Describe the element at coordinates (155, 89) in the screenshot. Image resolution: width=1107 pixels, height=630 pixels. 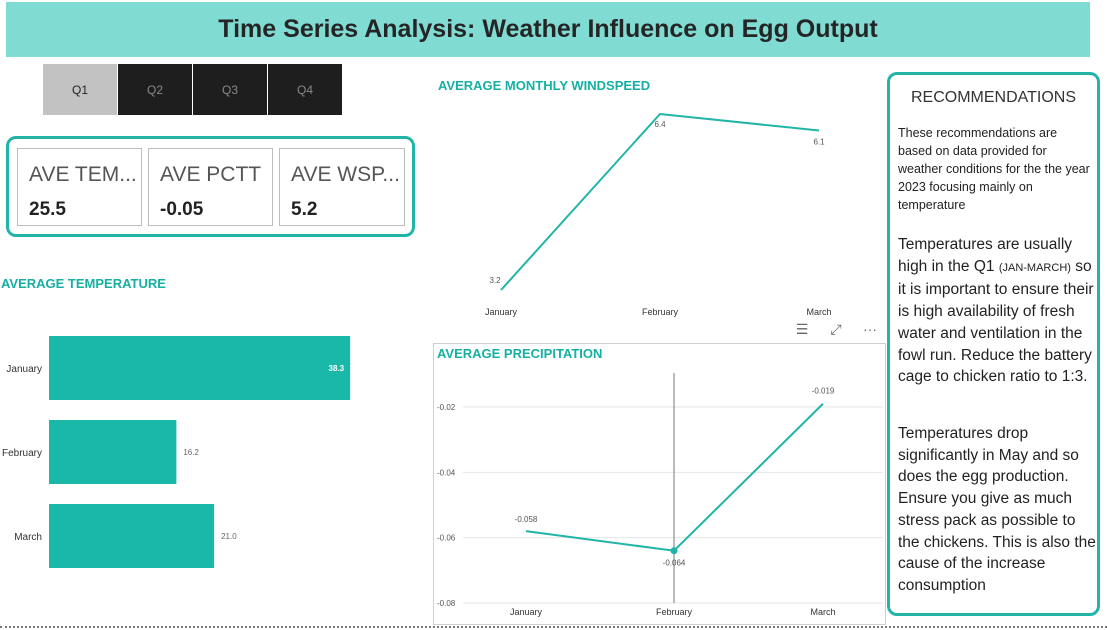
I see `slicer-q2-button: Q2` at that location.